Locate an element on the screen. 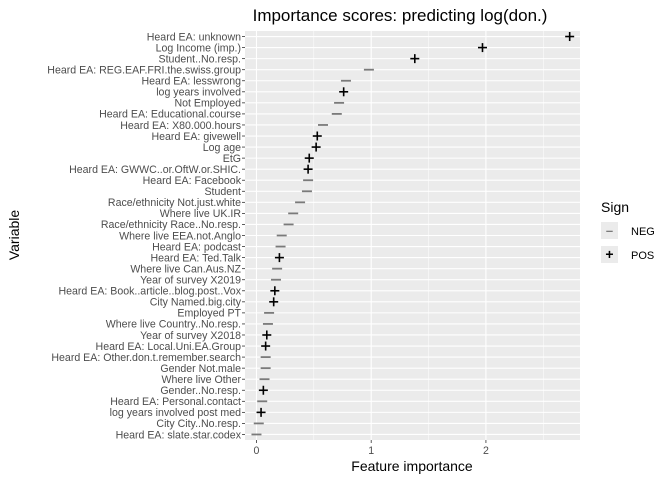  y-tick-label: Where live UK.IR is located at coordinates (201, 214).